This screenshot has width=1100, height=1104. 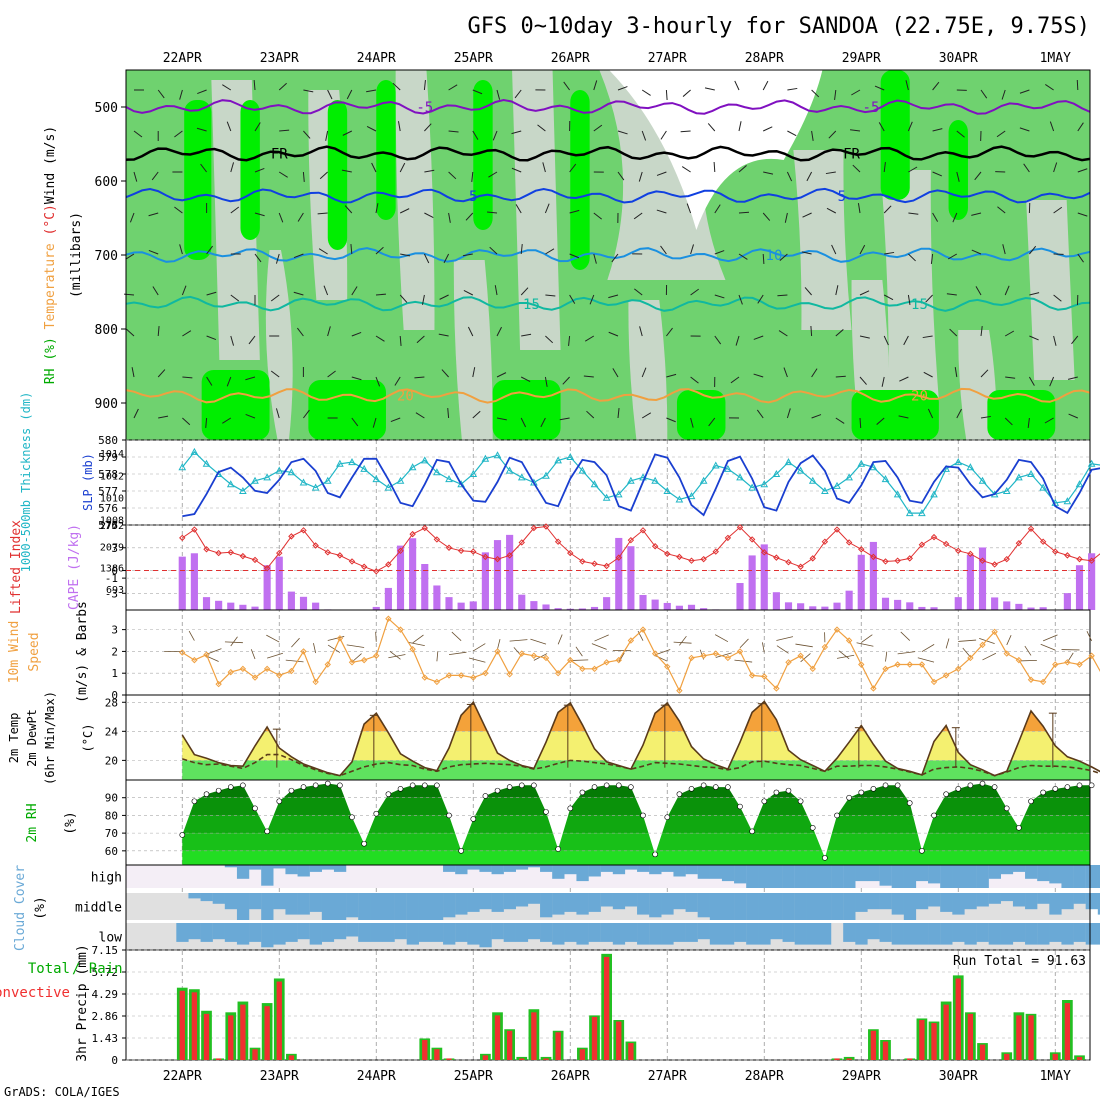 What do you see at coordinates (112, 476) in the screenshot?
I see `slp-tick-label: 1012` at bounding box center [112, 476].